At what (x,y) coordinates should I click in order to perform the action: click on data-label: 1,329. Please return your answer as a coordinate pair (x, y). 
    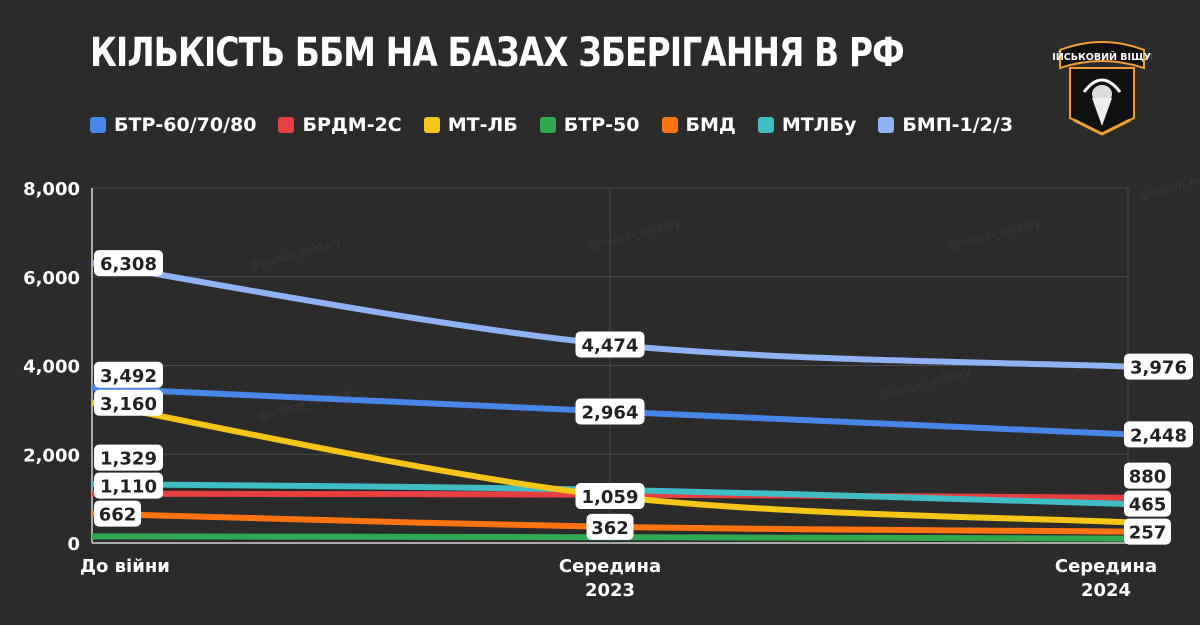
    Looking at the image, I should click on (128, 457).